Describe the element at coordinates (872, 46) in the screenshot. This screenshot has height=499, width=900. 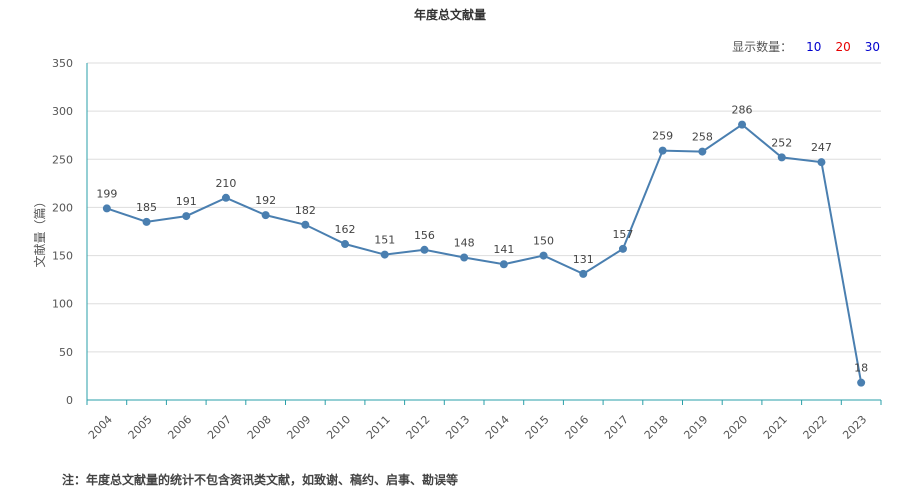
I see `display-count-option-30: 30` at that location.